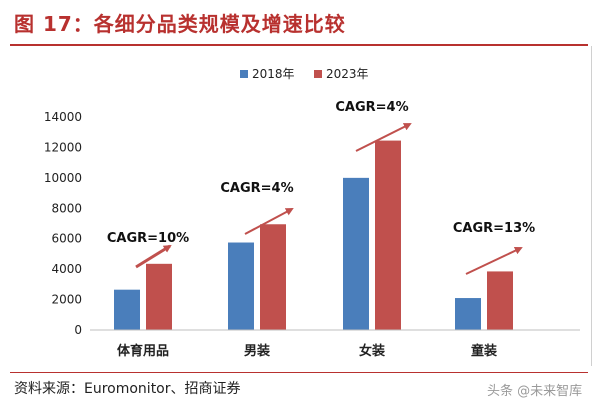 This screenshot has height=404, width=598. I want to click on y-tick-label: 8000, so click(66, 208).